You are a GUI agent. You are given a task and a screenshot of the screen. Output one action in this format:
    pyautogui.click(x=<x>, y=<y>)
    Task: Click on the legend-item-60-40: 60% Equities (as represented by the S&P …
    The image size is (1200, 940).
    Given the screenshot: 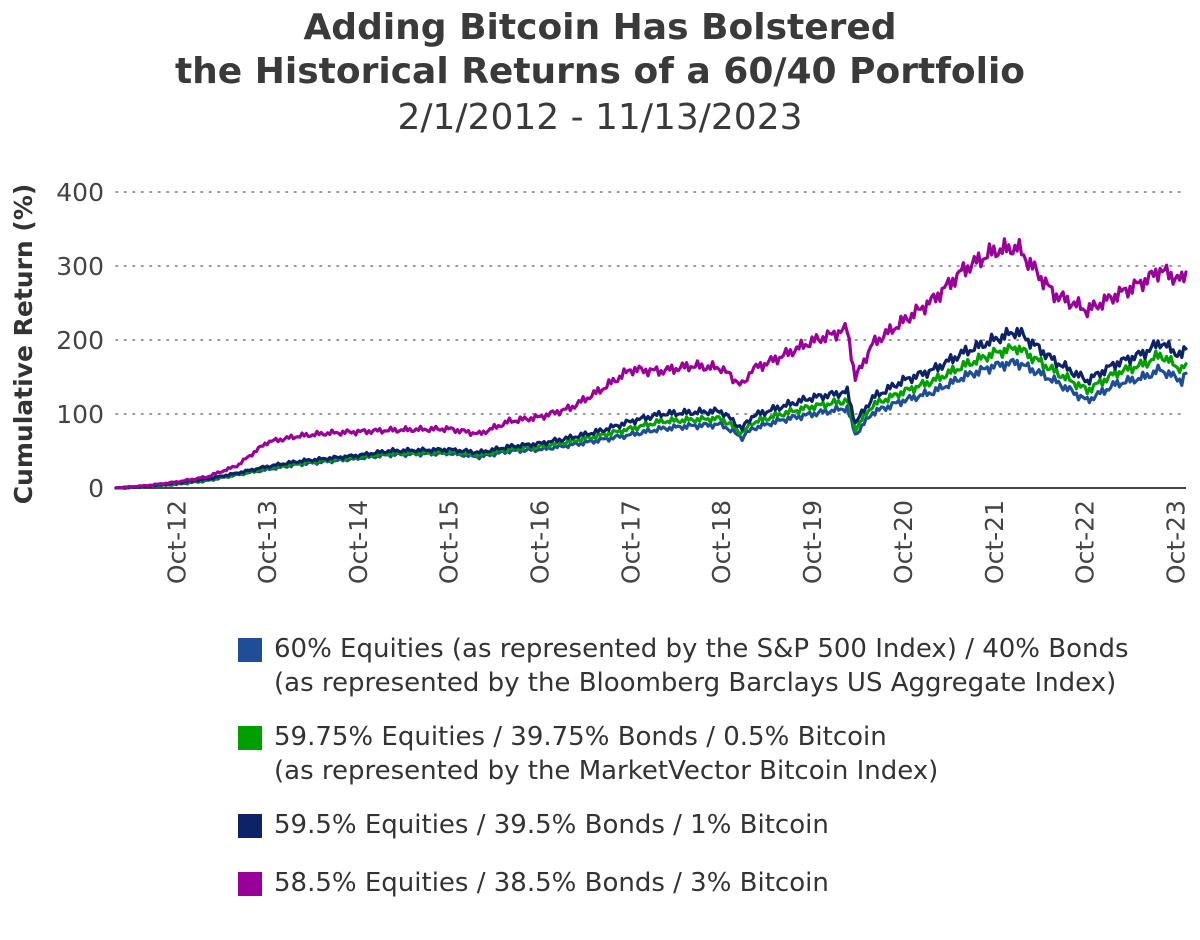 What is the action you would take?
    pyautogui.click(x=713, y=666)
    